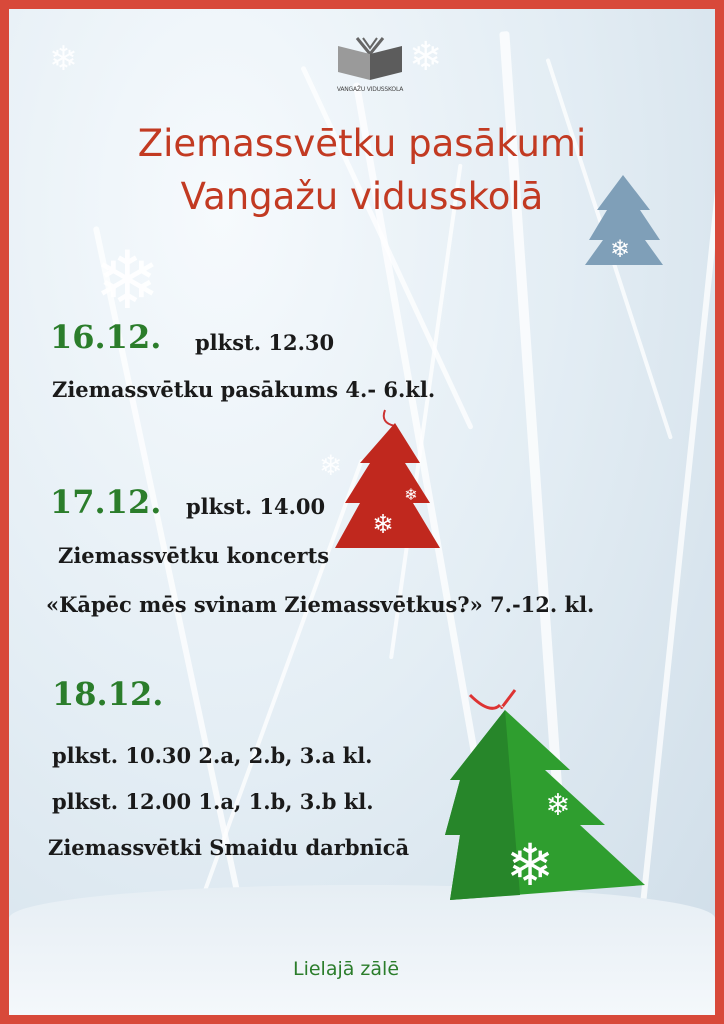 The width and height of the screenshot is (724, 1024). I want to click on page-subtitle: Vangažu vidusskolā, so click(362, 196).